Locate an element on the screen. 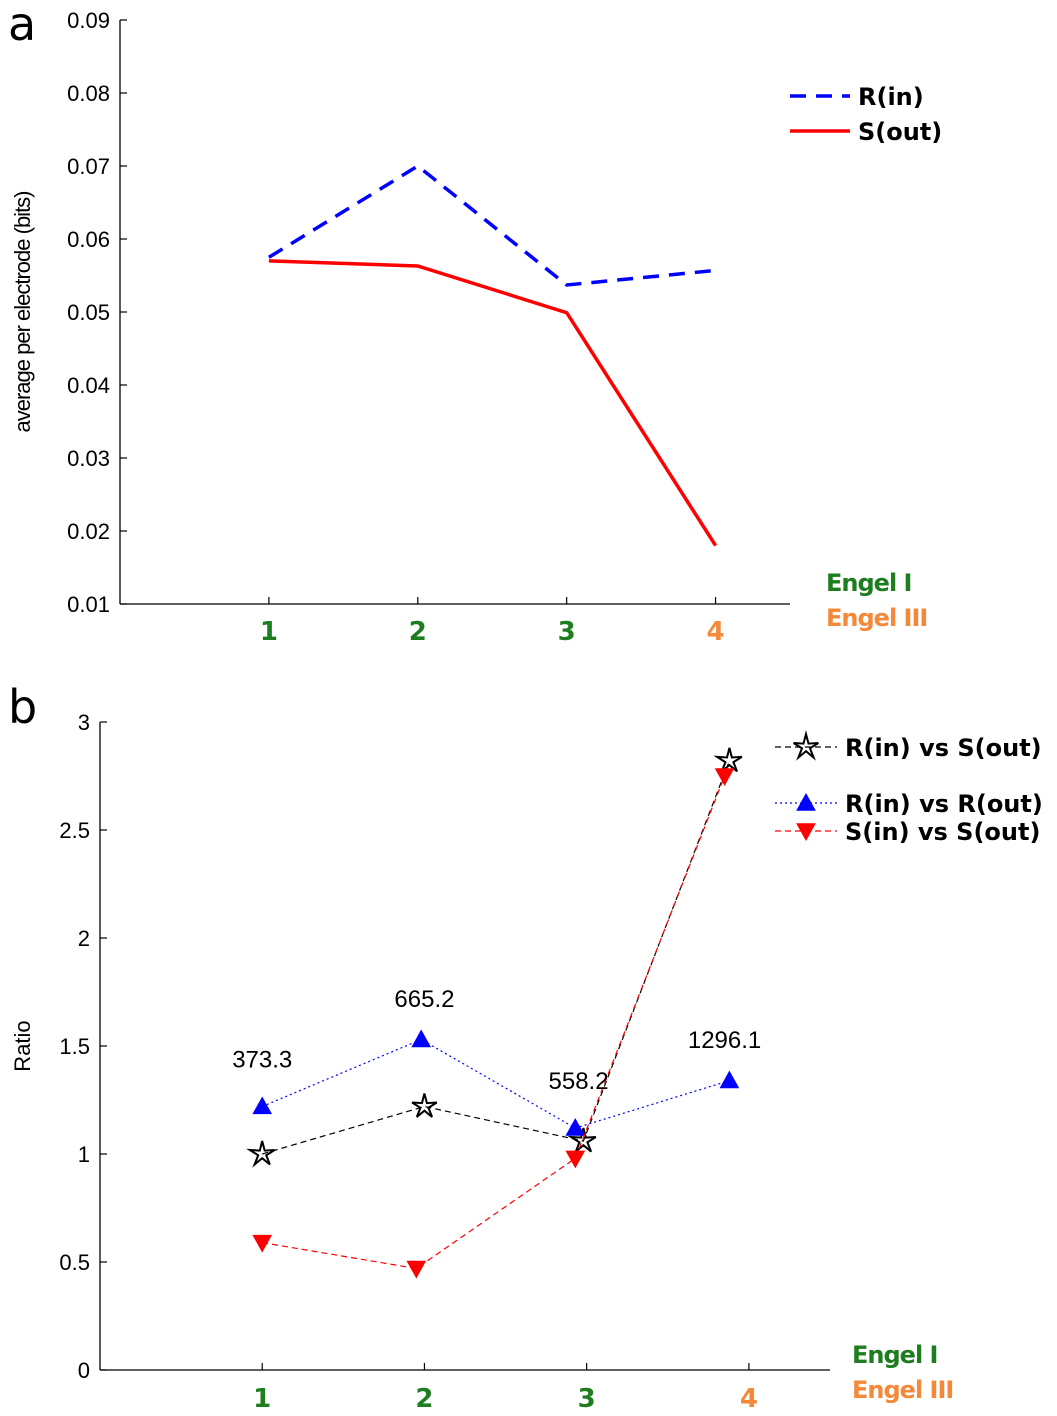  data-annotation: 1296.1 is located at coordinates (724, 1040).